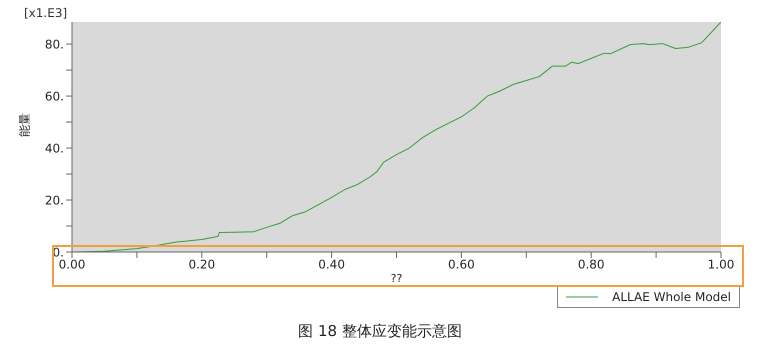  What do you see at coordinates (72, 265) in the screenshot?
I see `x-tick-label: 0.00` at bounding box center [72, 265].